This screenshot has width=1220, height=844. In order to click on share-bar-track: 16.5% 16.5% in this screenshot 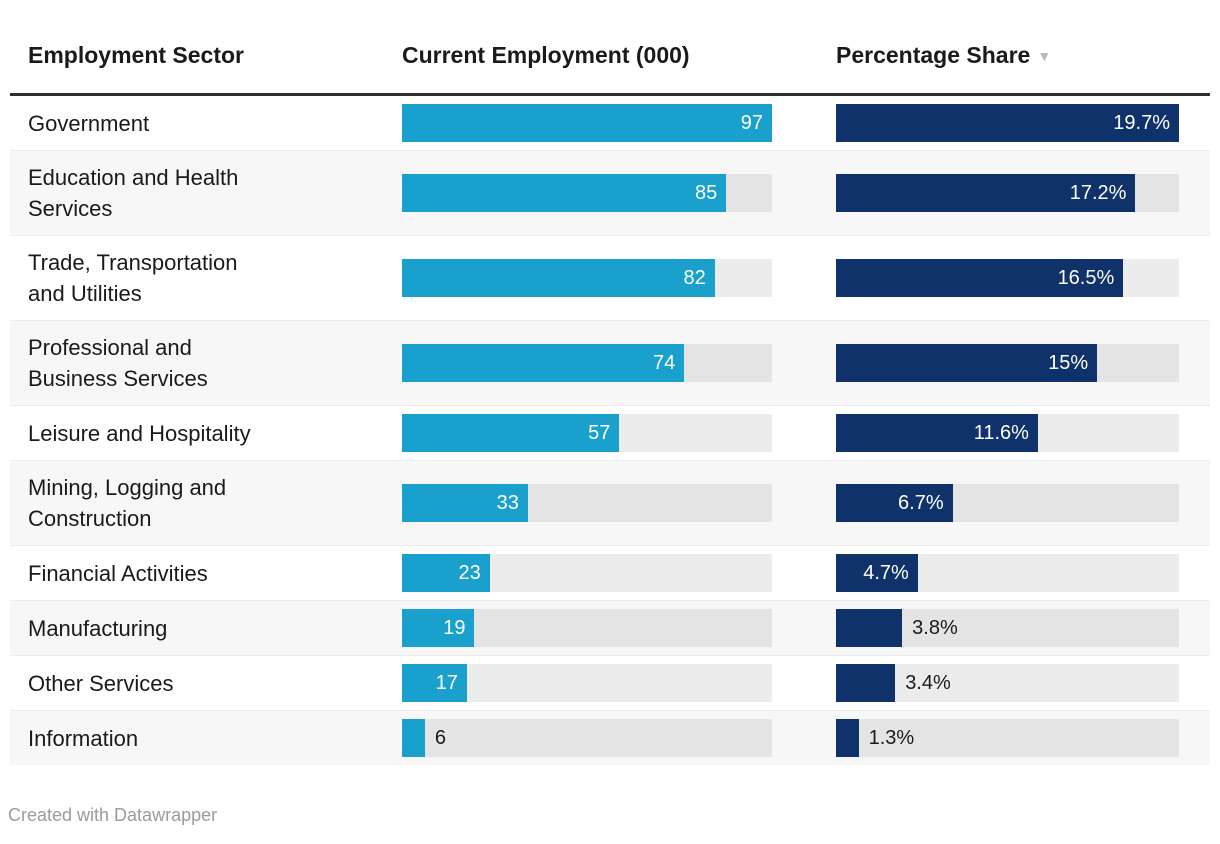, I will do `click(1007, 278)`.